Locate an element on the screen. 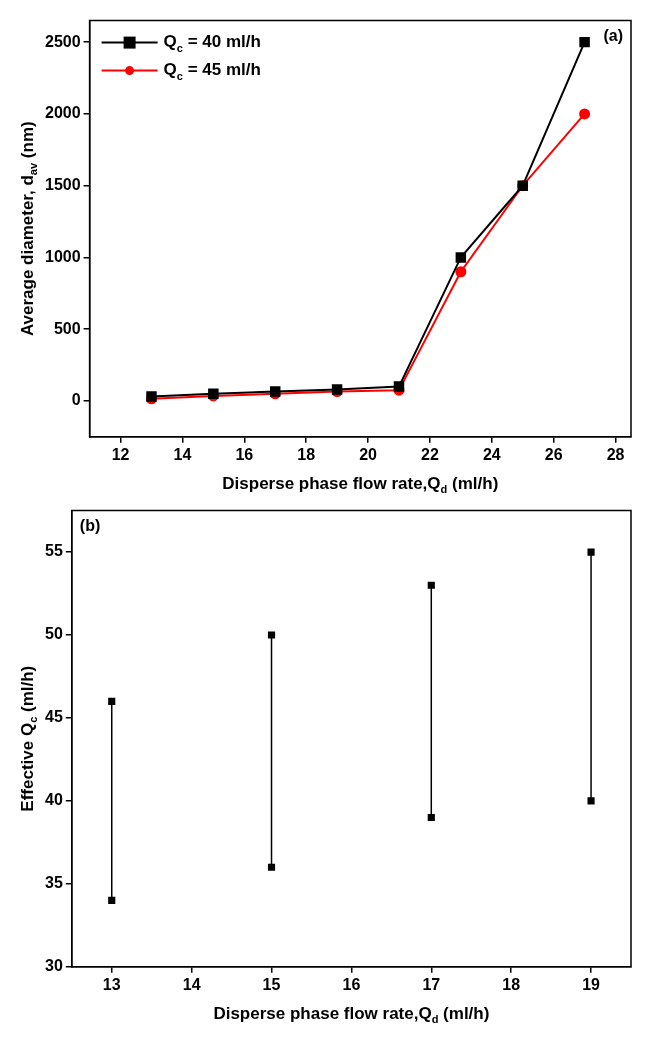 This screenshot has width=651, height=1041. x-tick-label: 13 is located at coordinates (111, 984).